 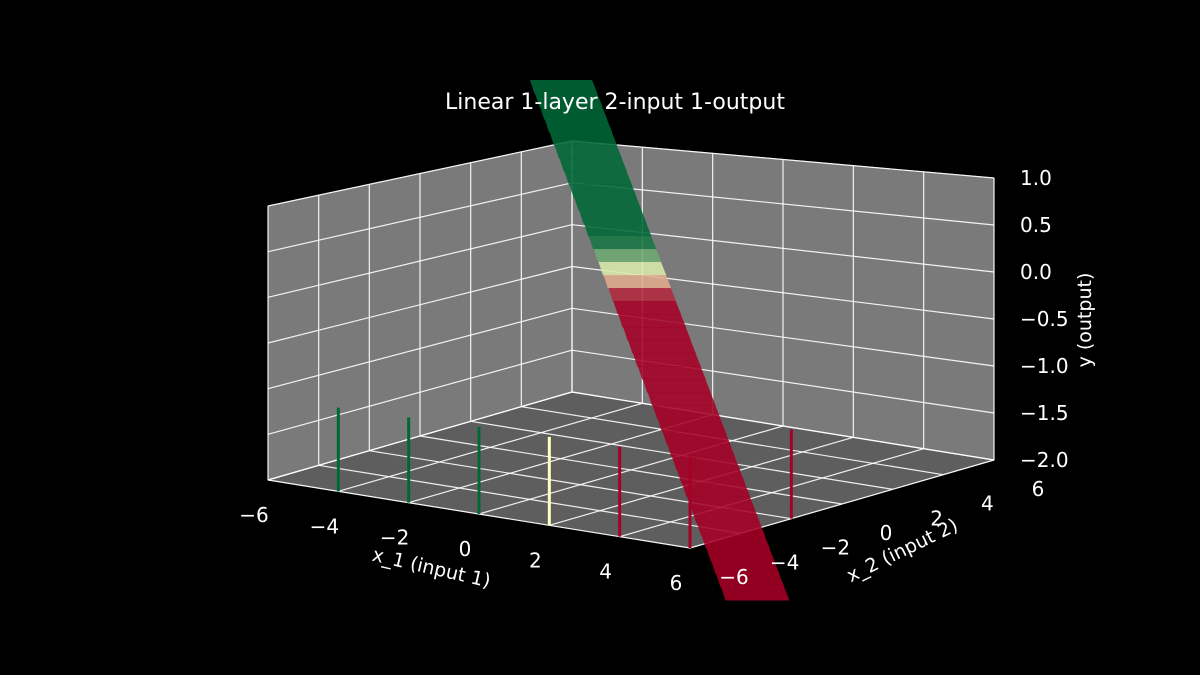 I want to click on x2-tick-label: 2, so click(x=936, y=518).